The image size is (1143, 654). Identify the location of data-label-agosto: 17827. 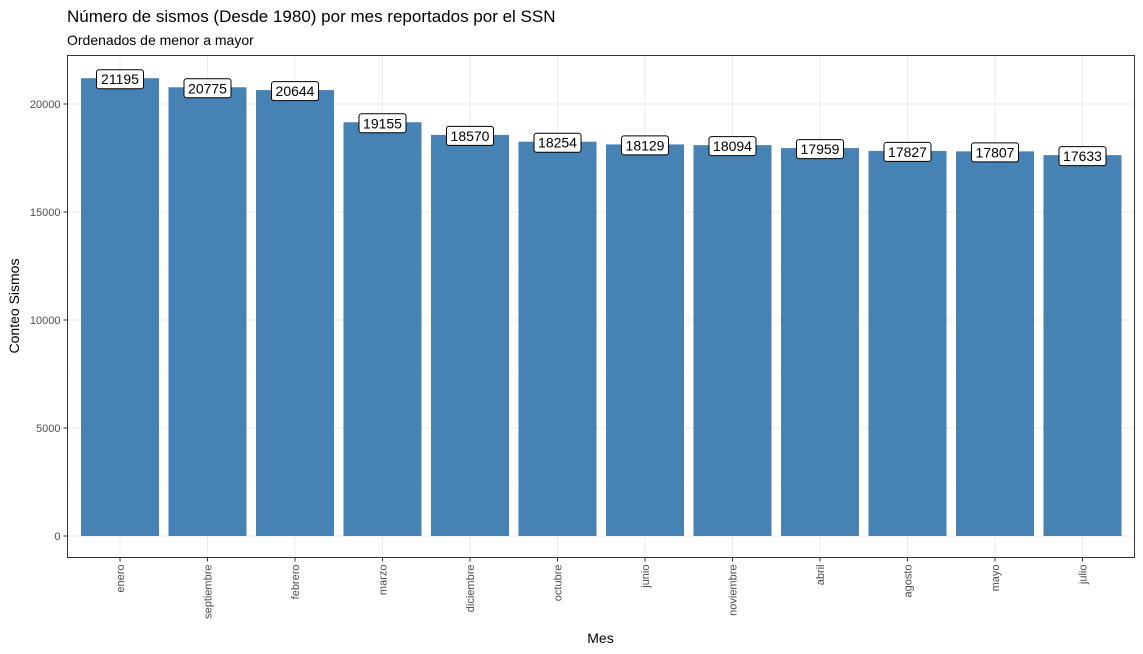
(907, 151).